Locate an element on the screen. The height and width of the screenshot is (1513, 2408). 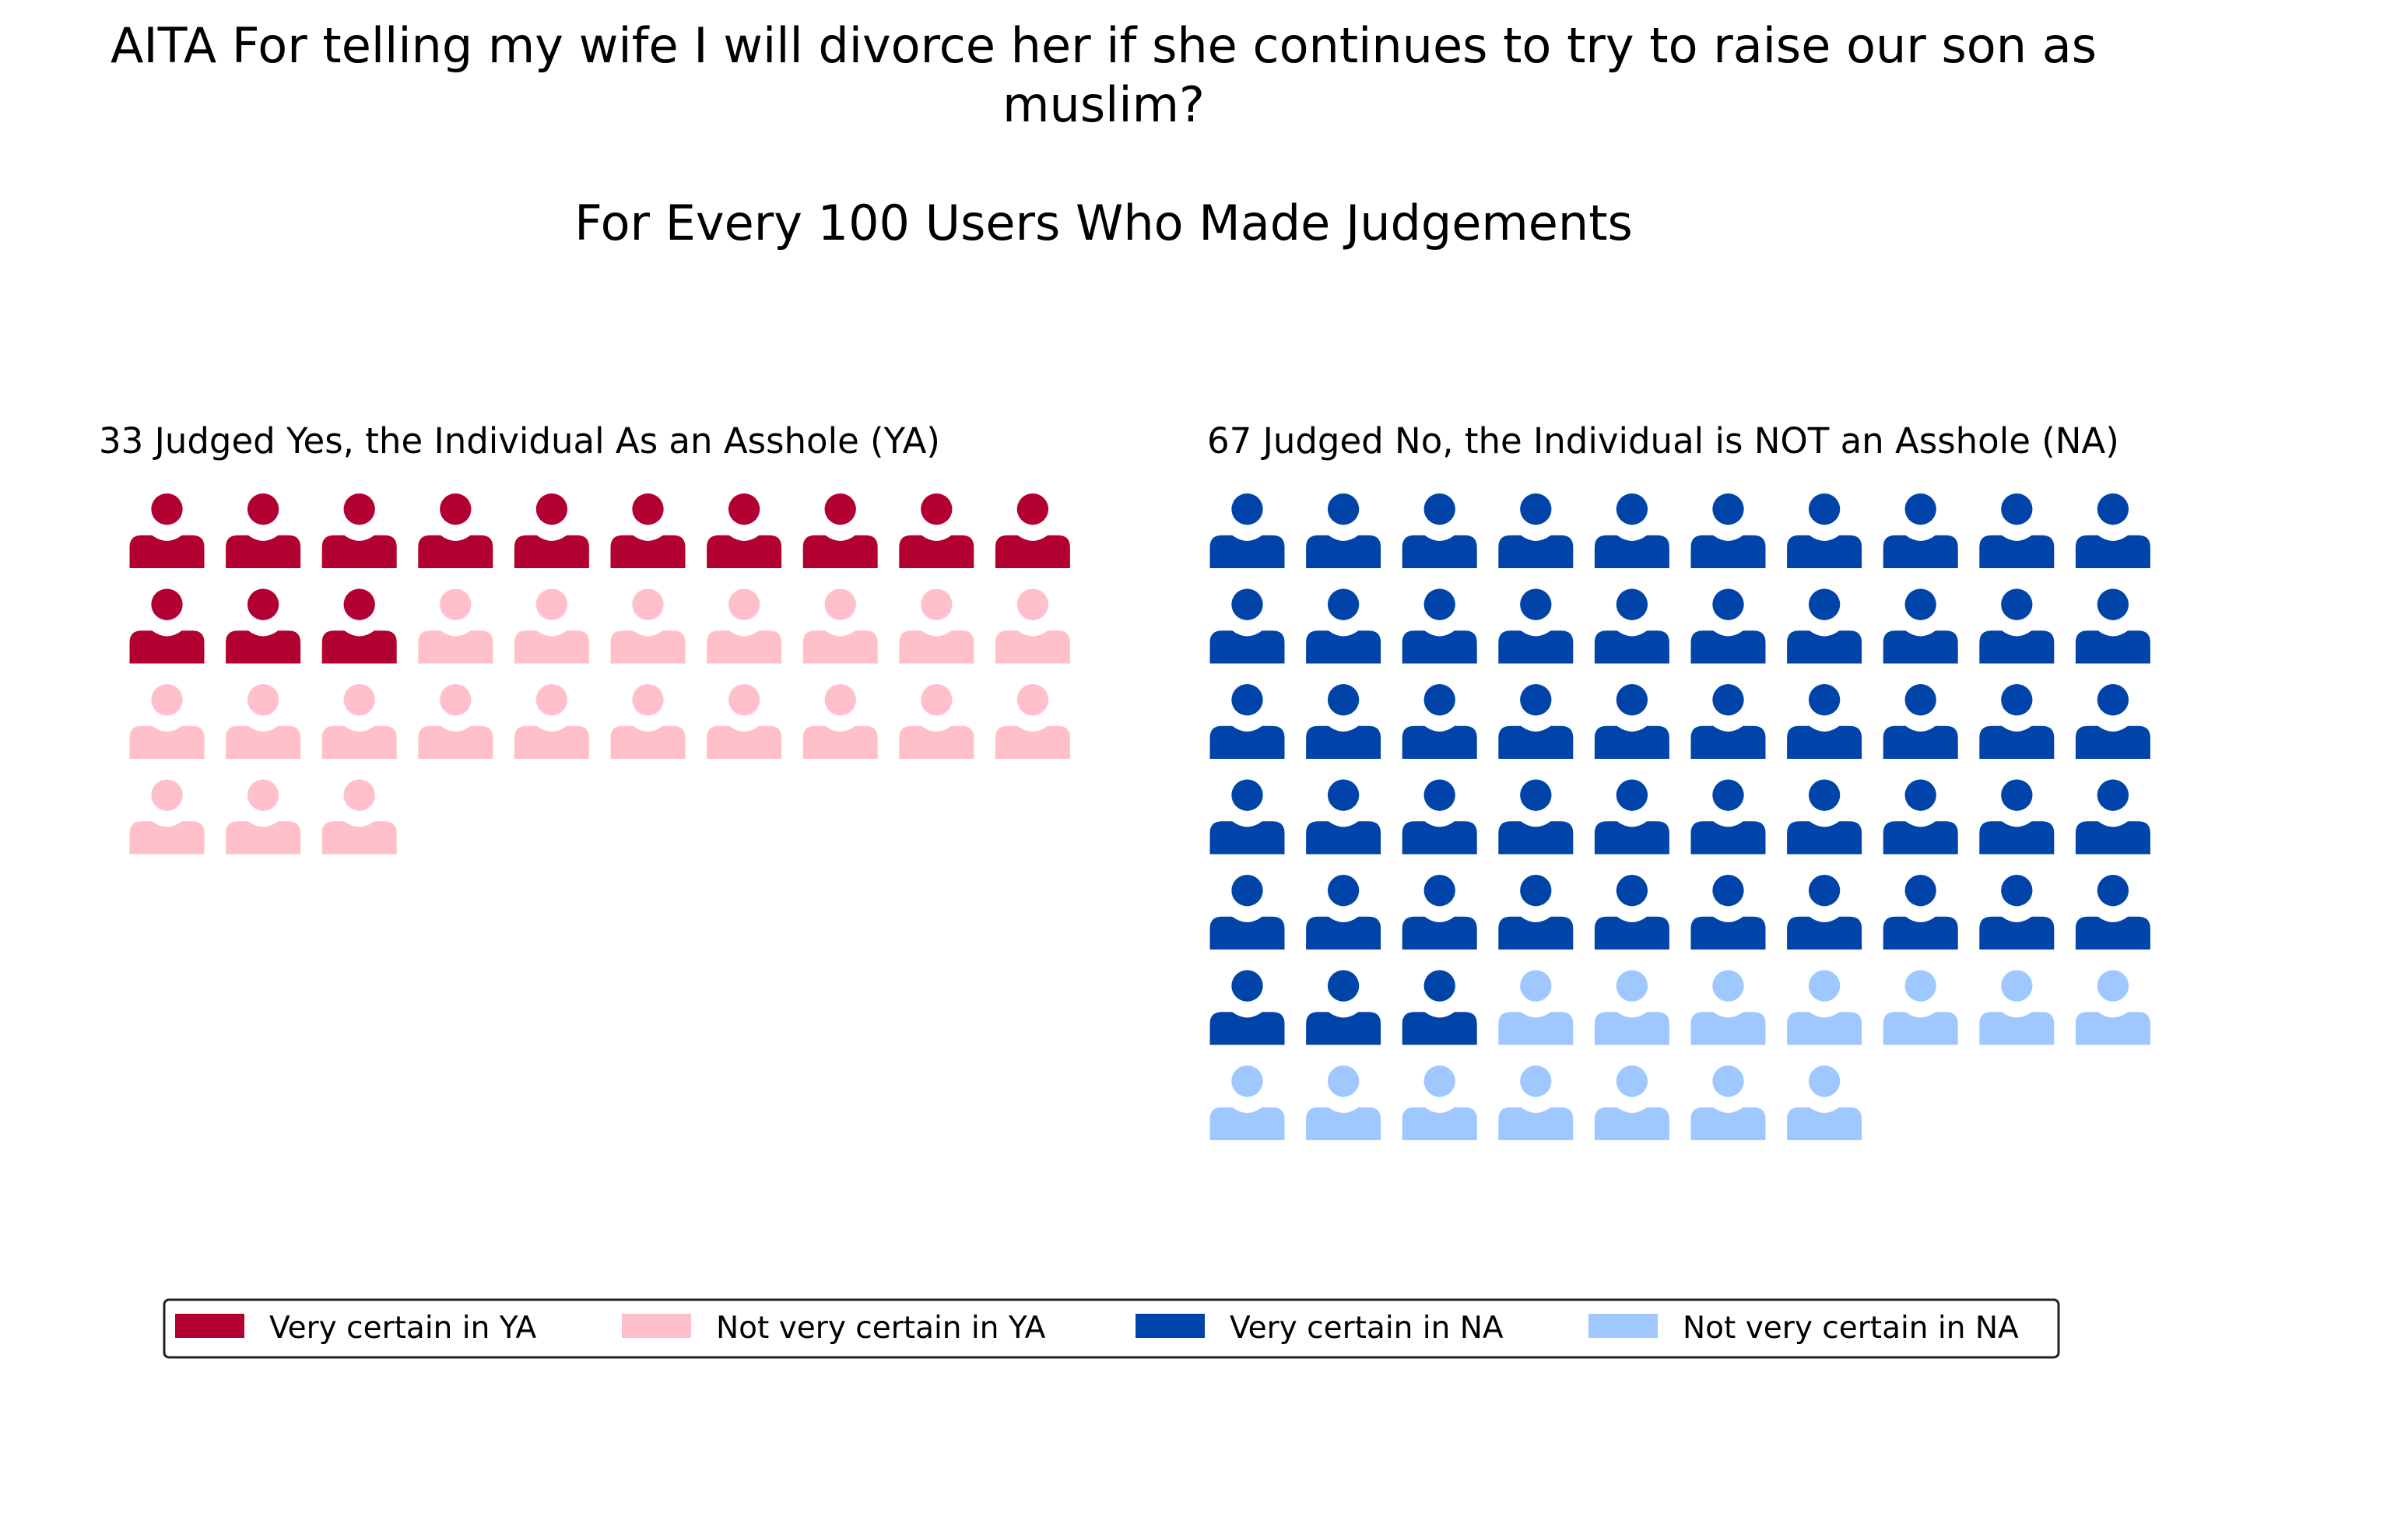
chart-subtitle: For Every 100 Users Who Made Judgements is located at coordinates (1103, 223).